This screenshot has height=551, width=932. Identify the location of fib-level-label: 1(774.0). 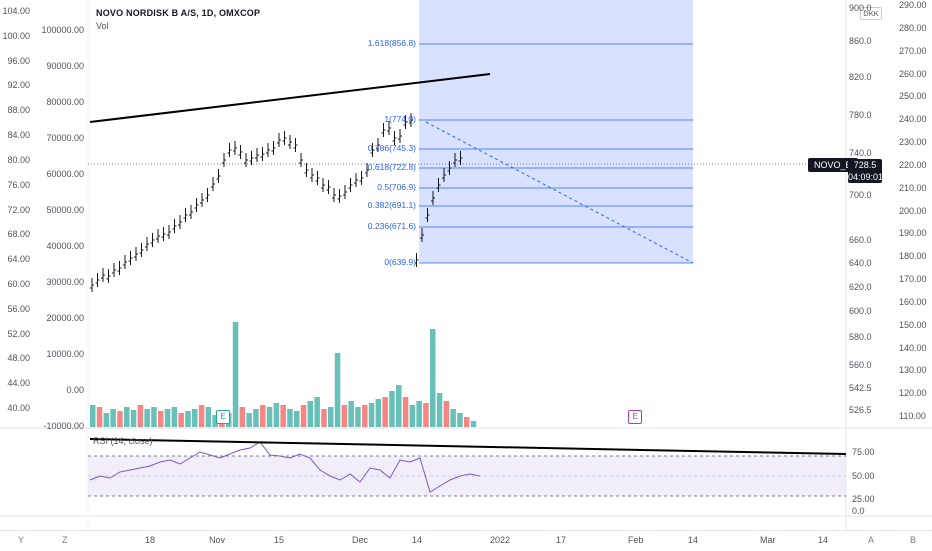
(400, 119).